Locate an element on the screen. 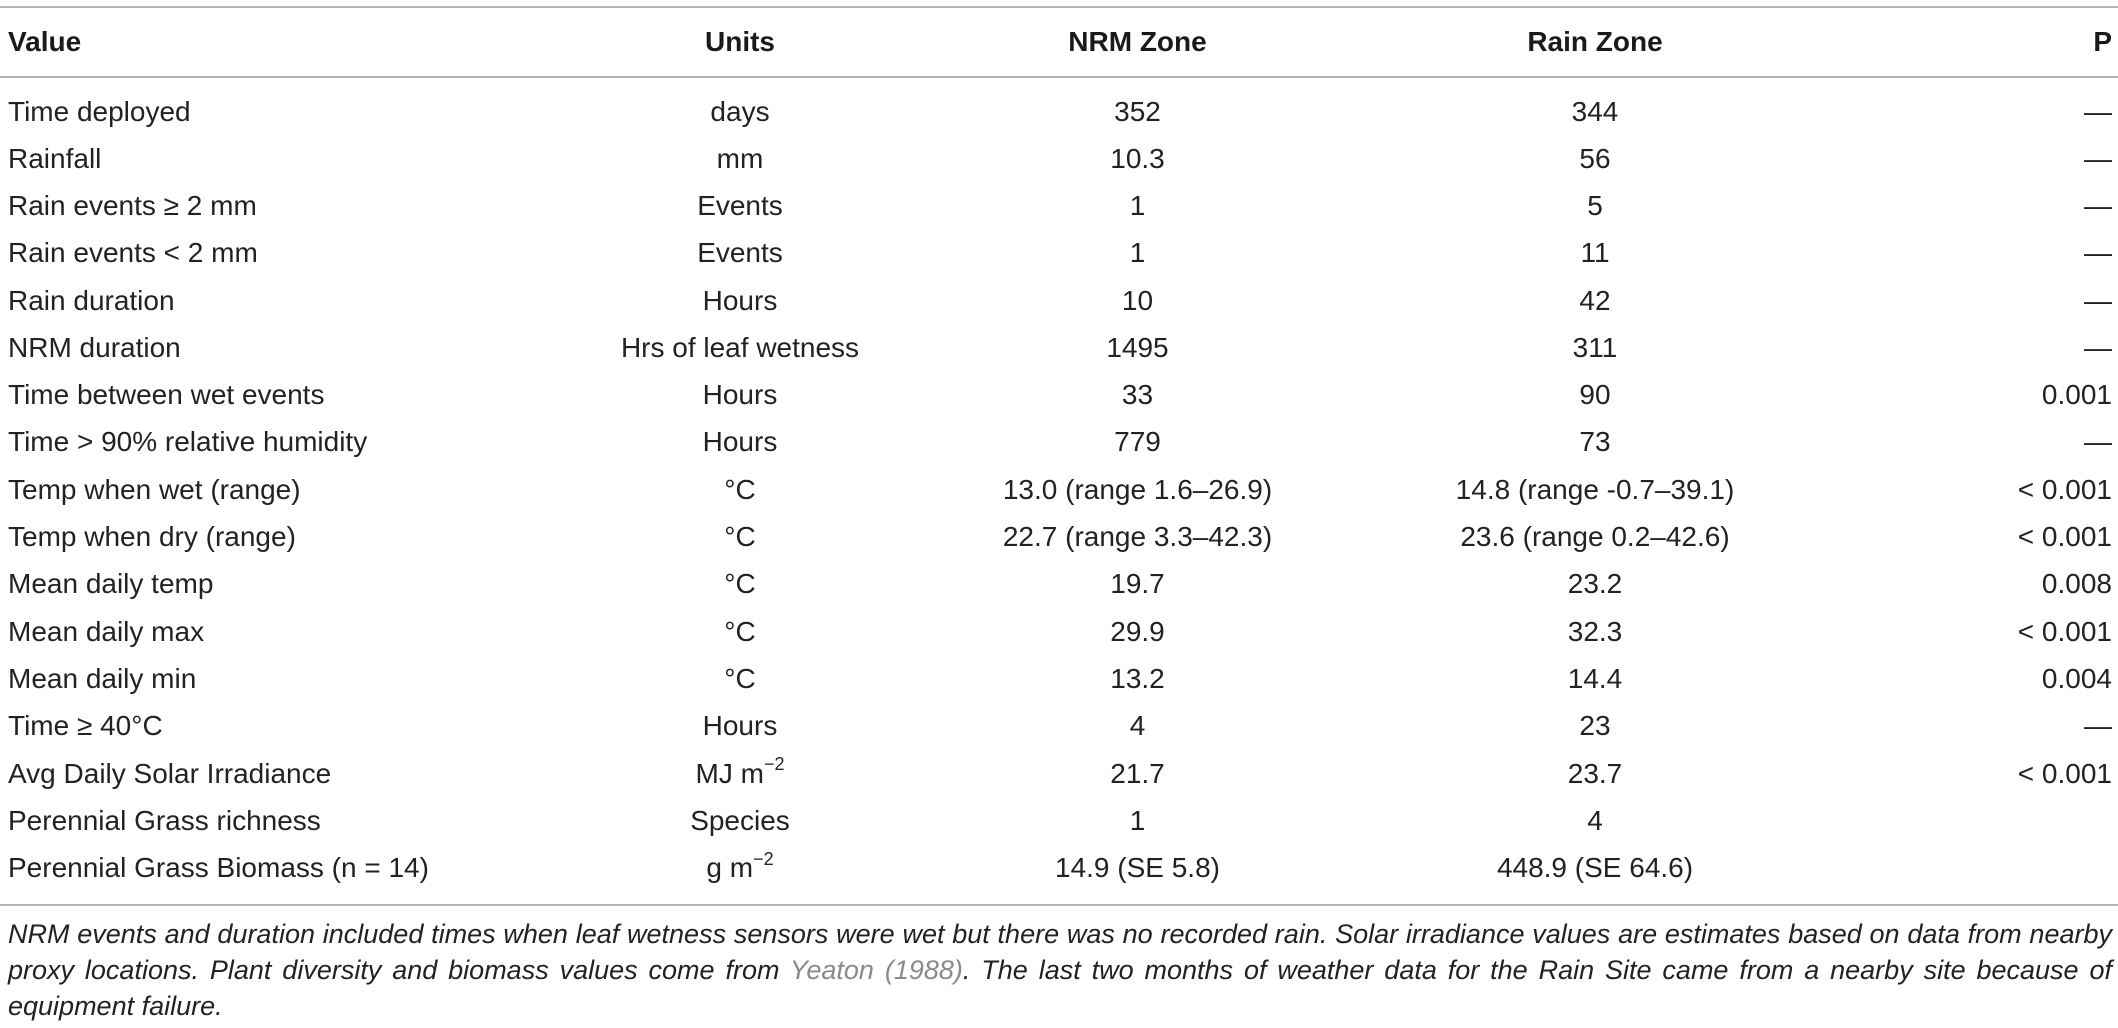 This screenshot has height=1028, width=2118. cell-units: g m−2 is located at coordinates (740, 874).